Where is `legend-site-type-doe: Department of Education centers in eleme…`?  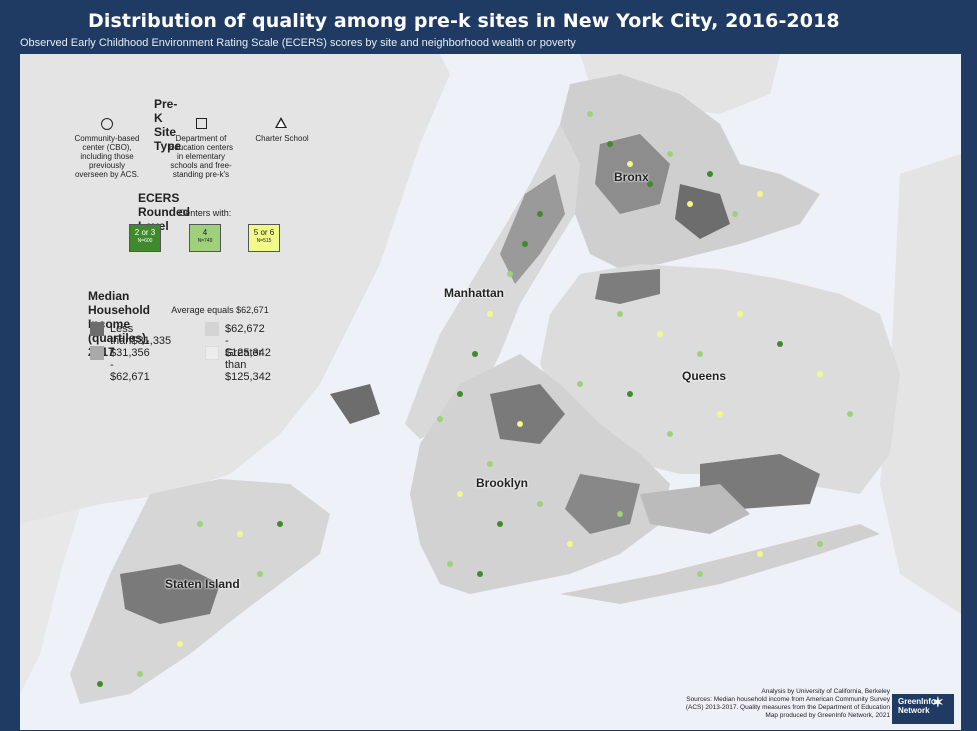
legend-site-type-doe: Department of Education centers in eleme… is located at coordinates (201, 156).